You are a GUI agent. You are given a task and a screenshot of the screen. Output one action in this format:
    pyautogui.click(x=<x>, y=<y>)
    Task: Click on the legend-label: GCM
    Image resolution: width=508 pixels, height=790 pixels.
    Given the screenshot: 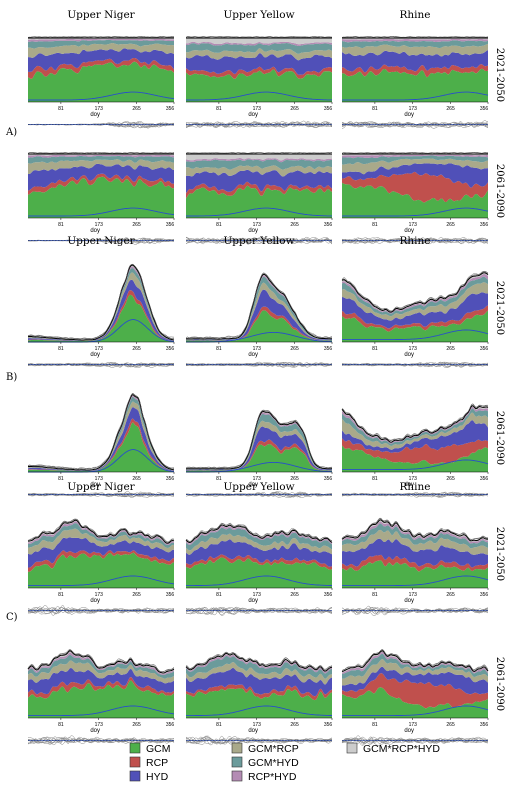 What is the action you would take?
    pyautogui.click(x=158, y=749)
    